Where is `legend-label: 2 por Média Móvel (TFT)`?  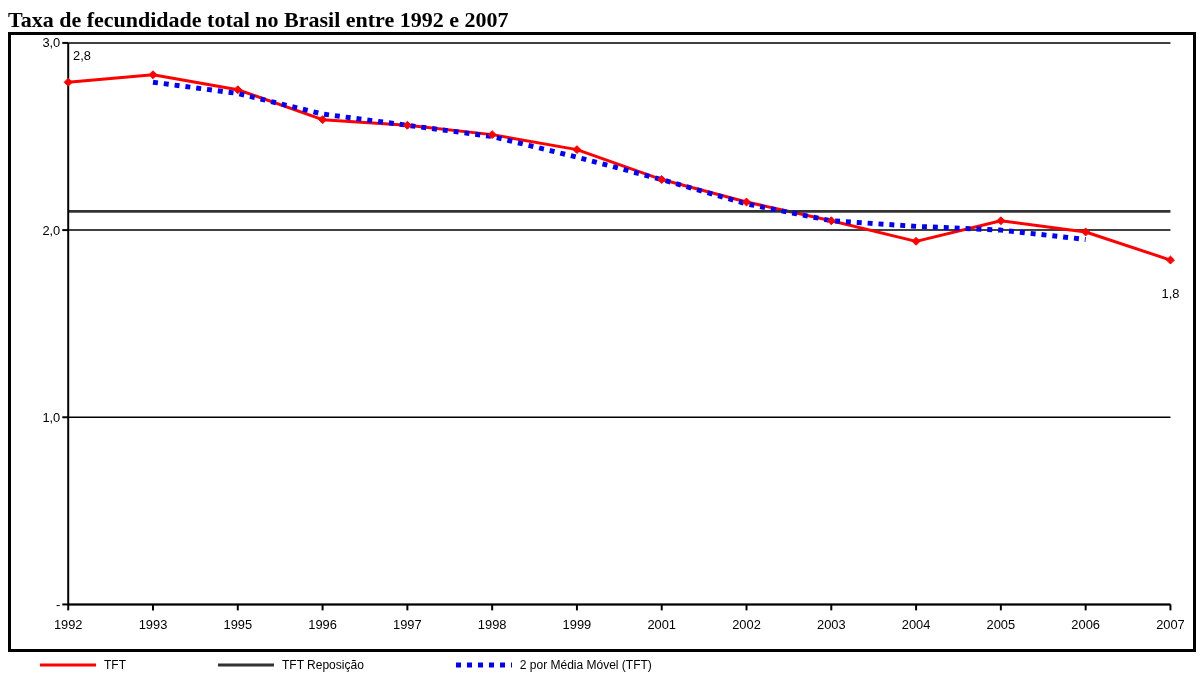 legend-label: 2 por Média Móvel (TFT) is located at coordinates (585, 665).